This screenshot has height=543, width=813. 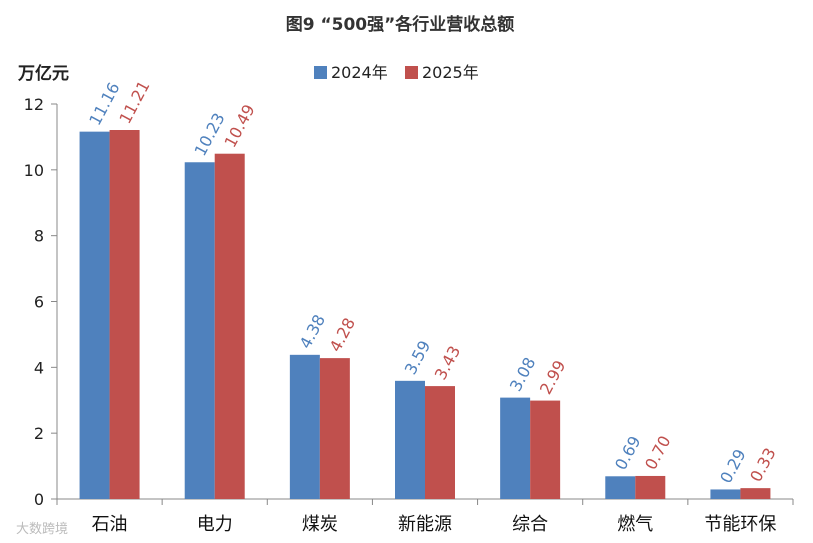 What do you see at coordinates (425, 524) in the screenshot?
I see `x-tick-label: 新能源` at bounding box center [425, 524].